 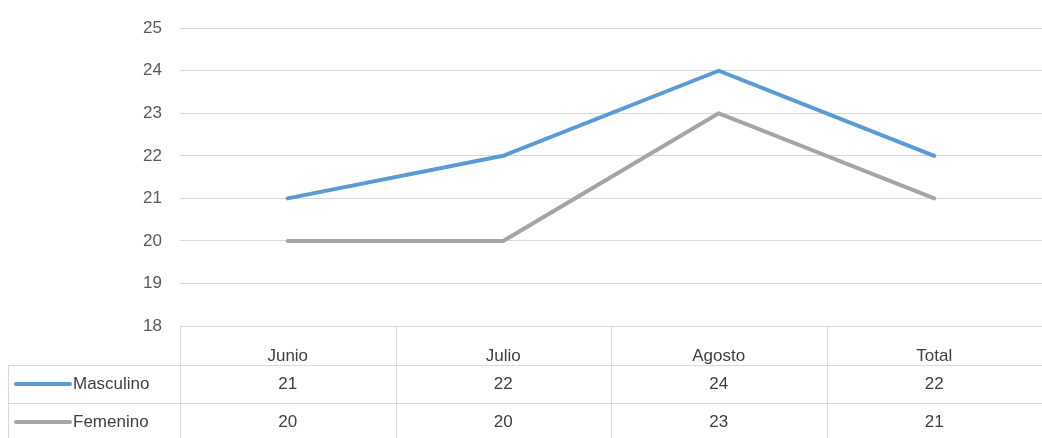 What do you see at coordinates (152, 198) in the screenshot?
I see `y-tick-label: 21` at bounding box center [152, 198].